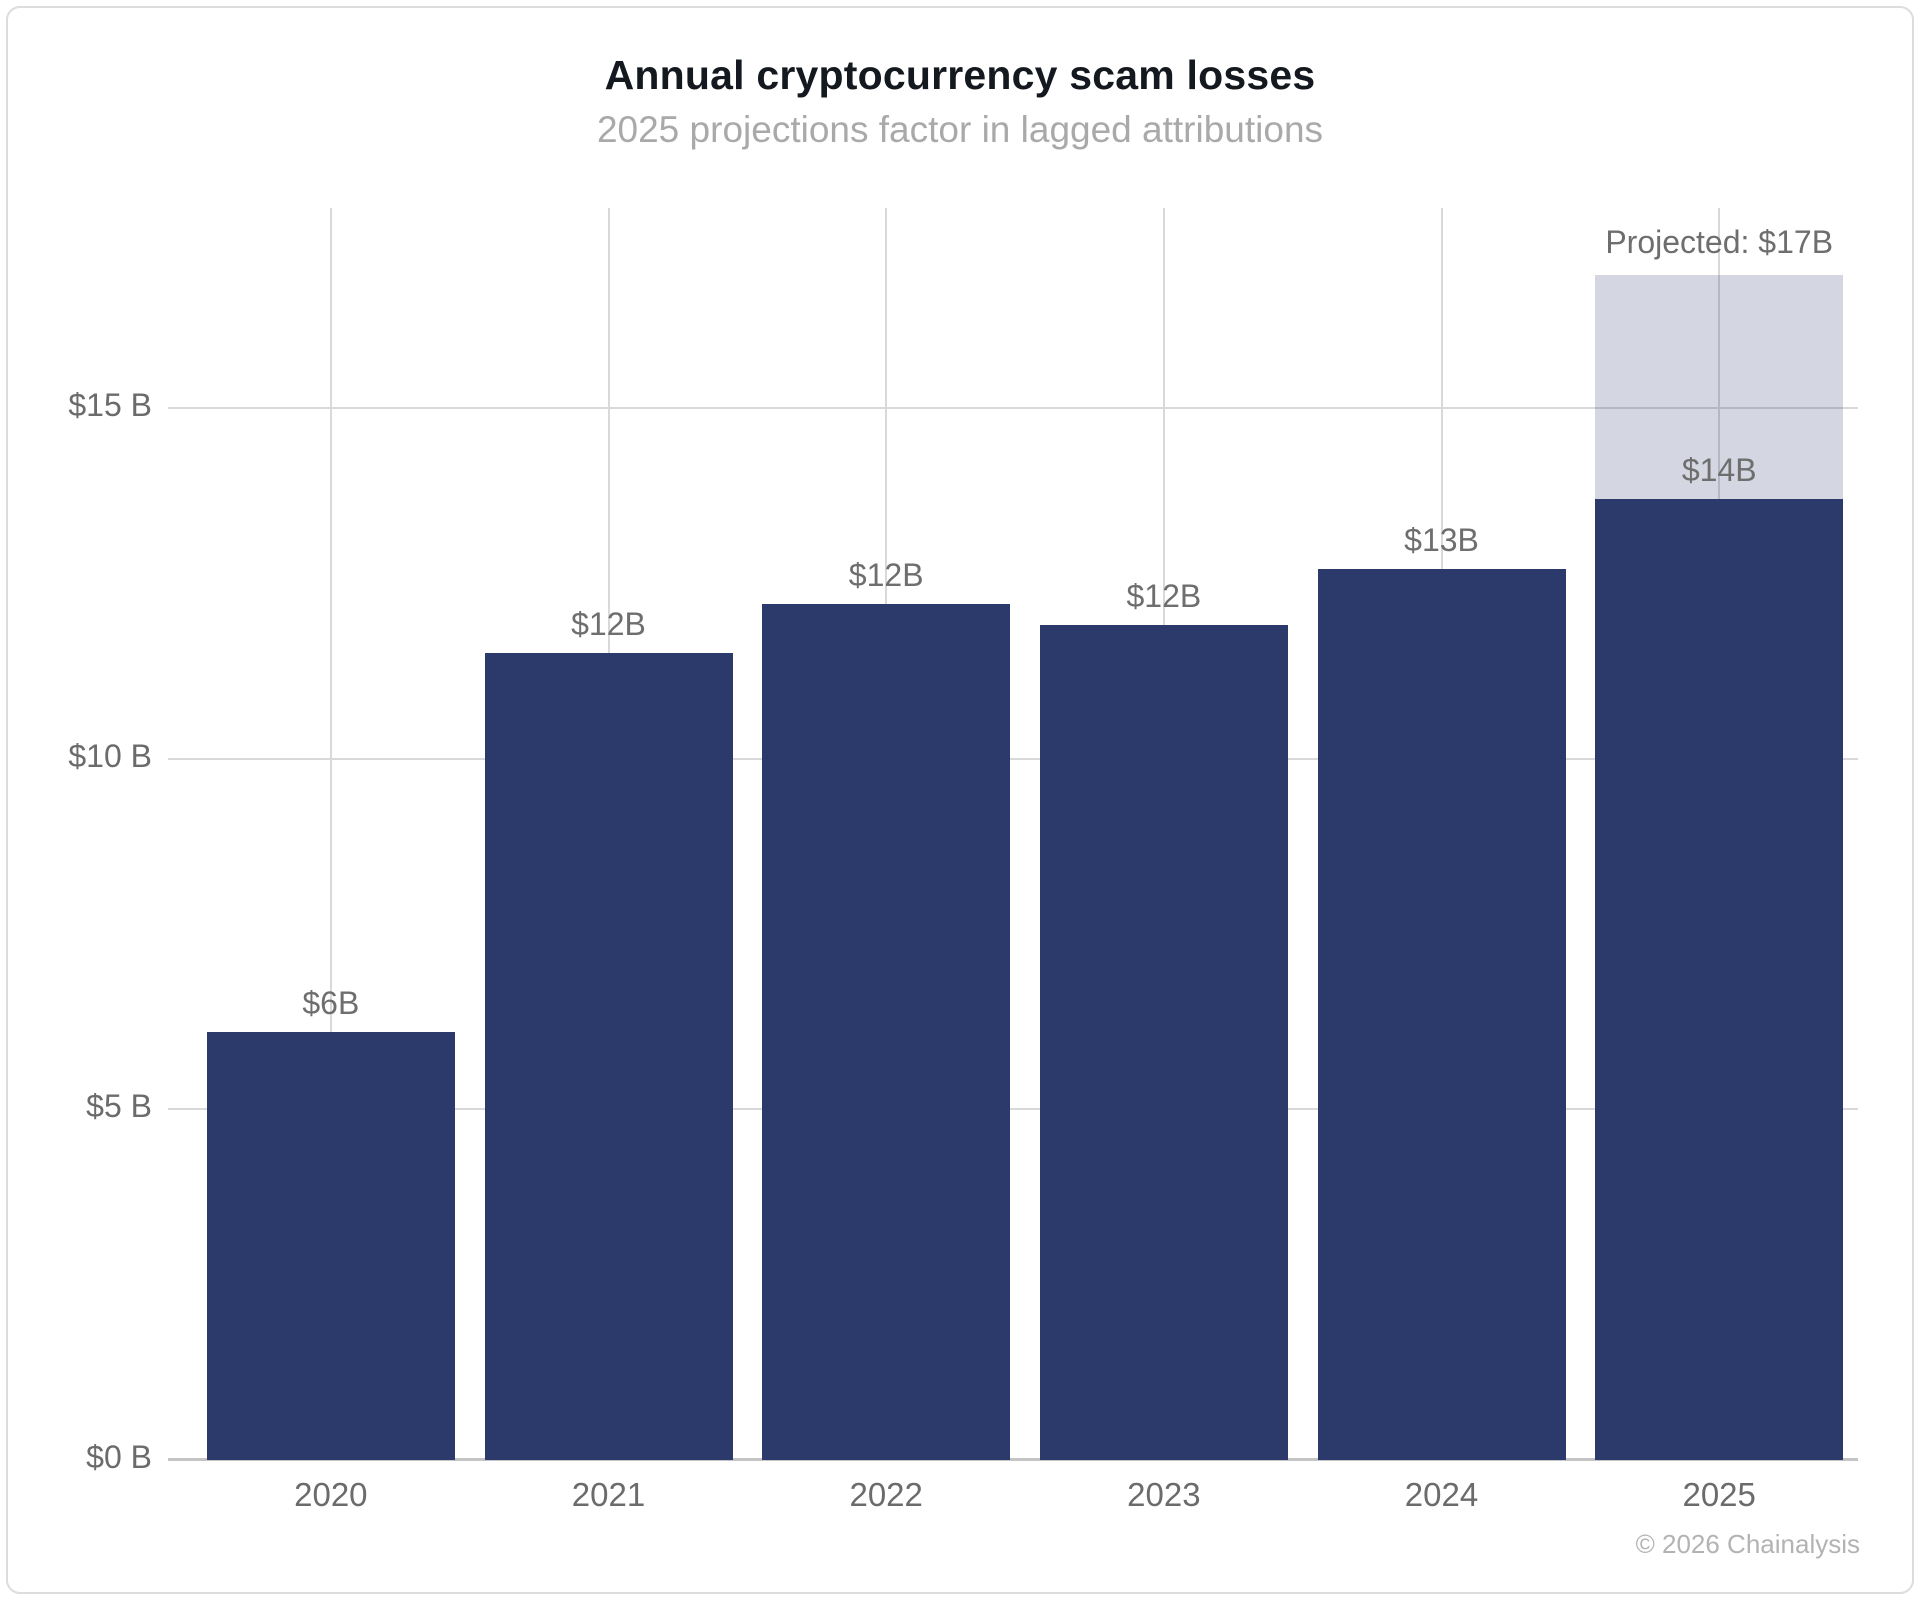 The image size is (1920, 1600). I want to click on bar-2022, so click(886, 1032).